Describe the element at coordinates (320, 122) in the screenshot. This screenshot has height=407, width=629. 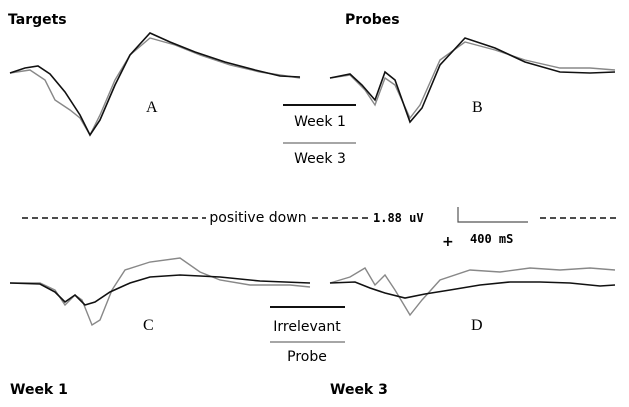
I see `legend-label: Week 1` at that location.